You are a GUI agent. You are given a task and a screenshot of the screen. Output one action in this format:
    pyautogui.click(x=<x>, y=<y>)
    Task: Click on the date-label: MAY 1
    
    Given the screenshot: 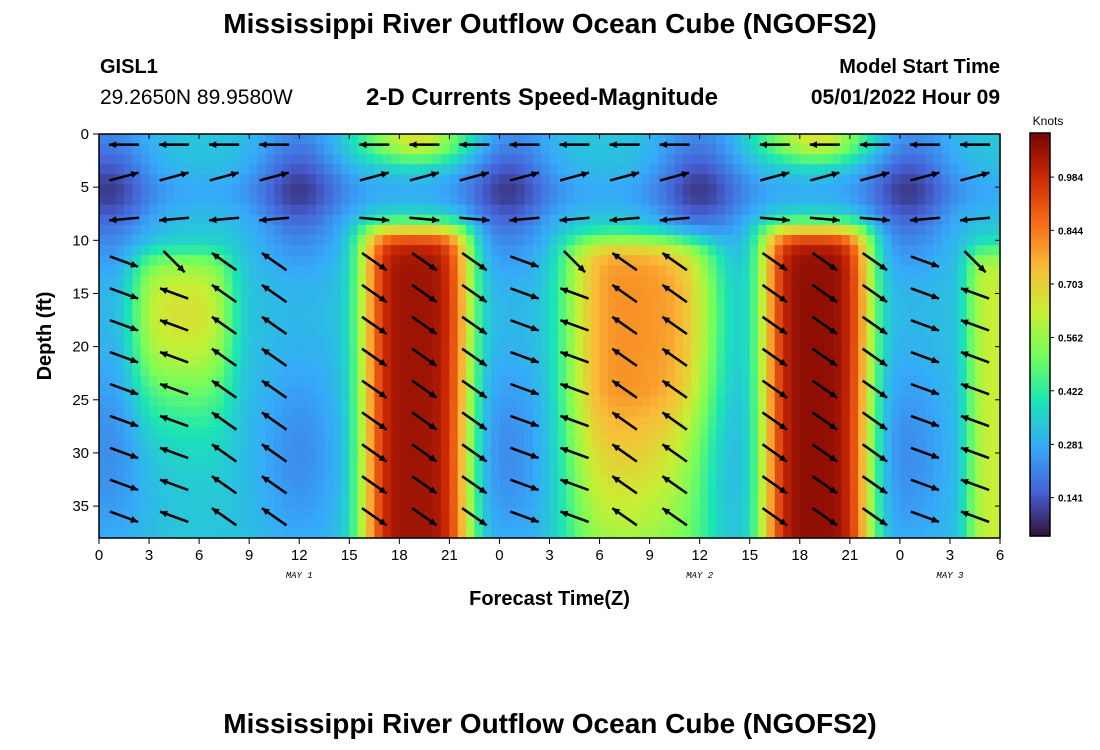 What is the action you would take?
    pyautogui.click(x=299, y=576)
    